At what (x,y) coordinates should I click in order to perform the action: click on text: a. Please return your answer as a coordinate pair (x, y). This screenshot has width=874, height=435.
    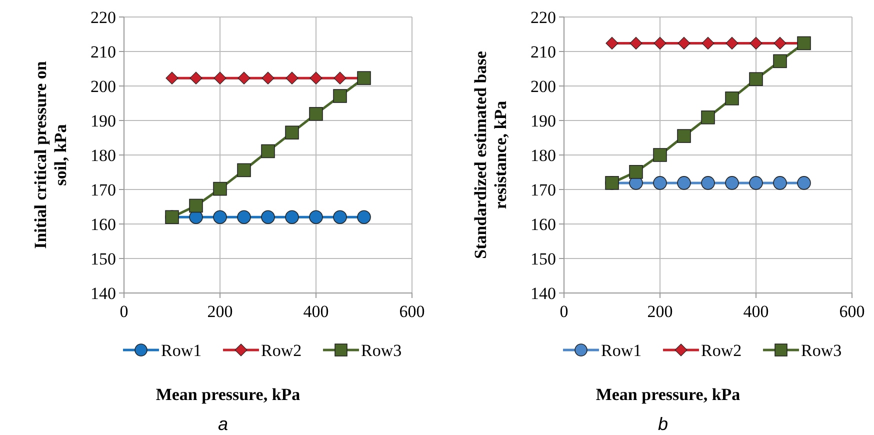
    Looking at the image, I should click on (223, 424).